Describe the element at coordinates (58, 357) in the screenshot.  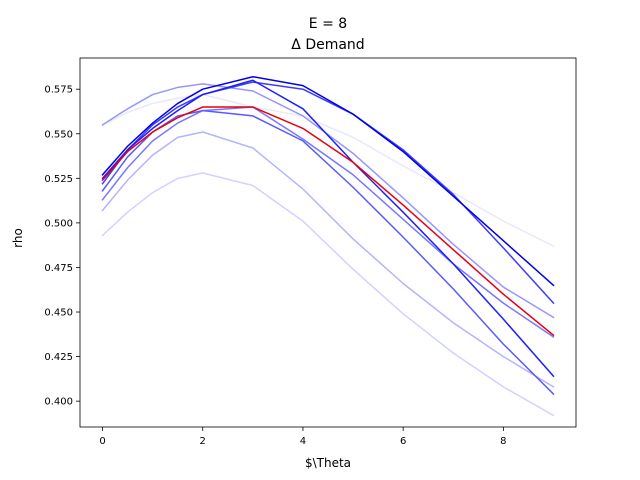
I see `y-tick-label: 0.425` at that location.